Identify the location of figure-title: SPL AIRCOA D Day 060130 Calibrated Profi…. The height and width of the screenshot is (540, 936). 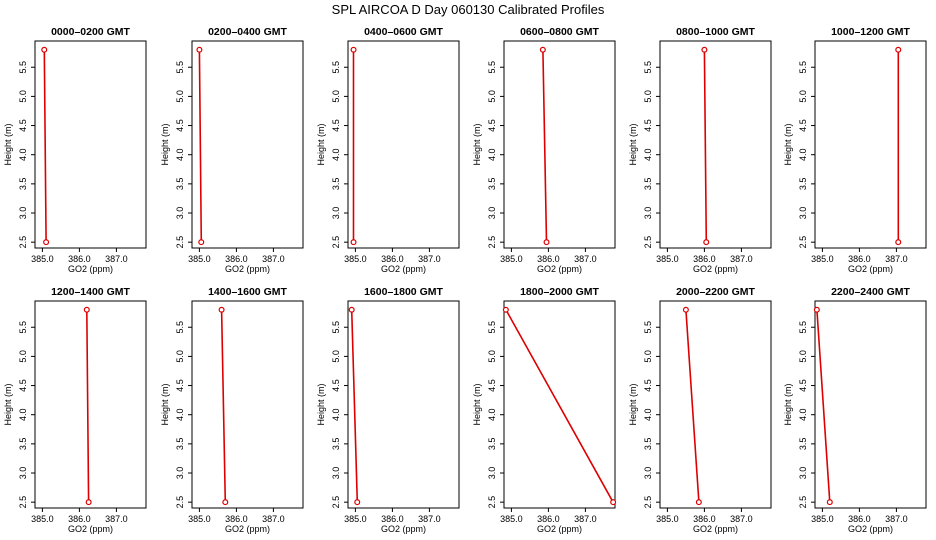
(468, 9).